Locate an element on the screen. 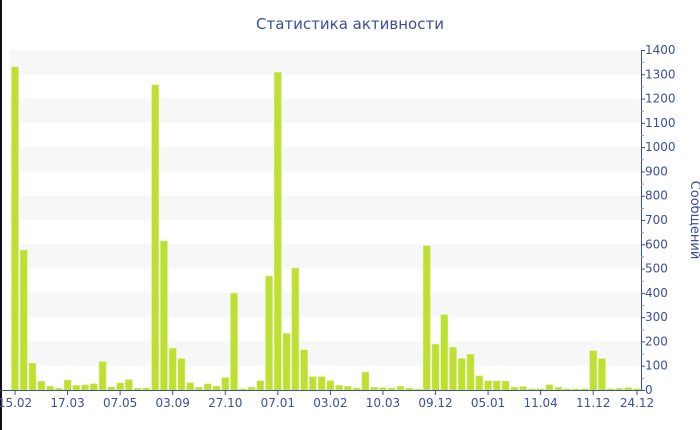 The width and height of the screenshot is (700, 430). x-tick-label: 24.12 is located at coordinates (637, 403).